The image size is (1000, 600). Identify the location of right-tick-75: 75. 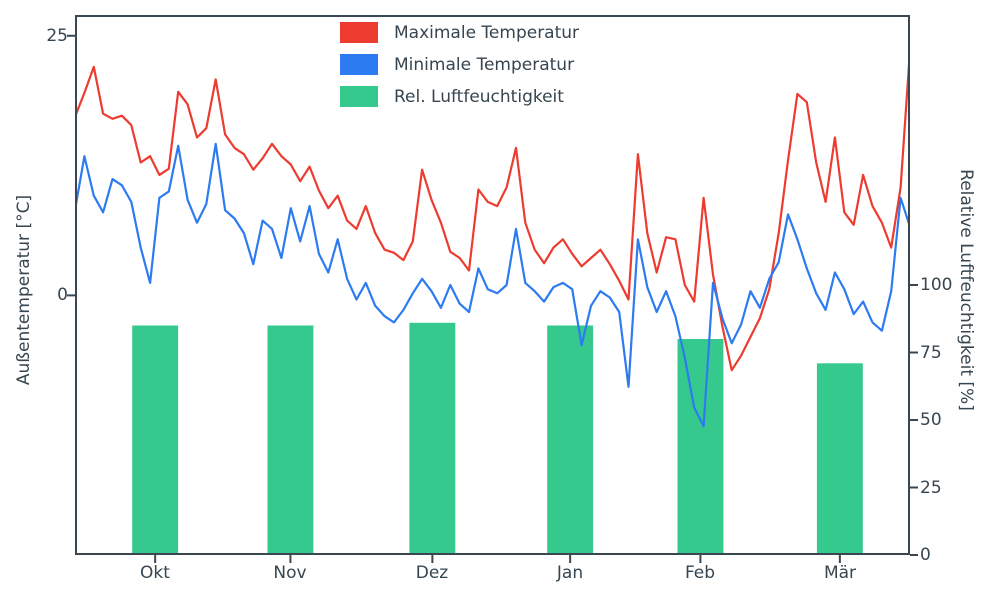
(931, 353).